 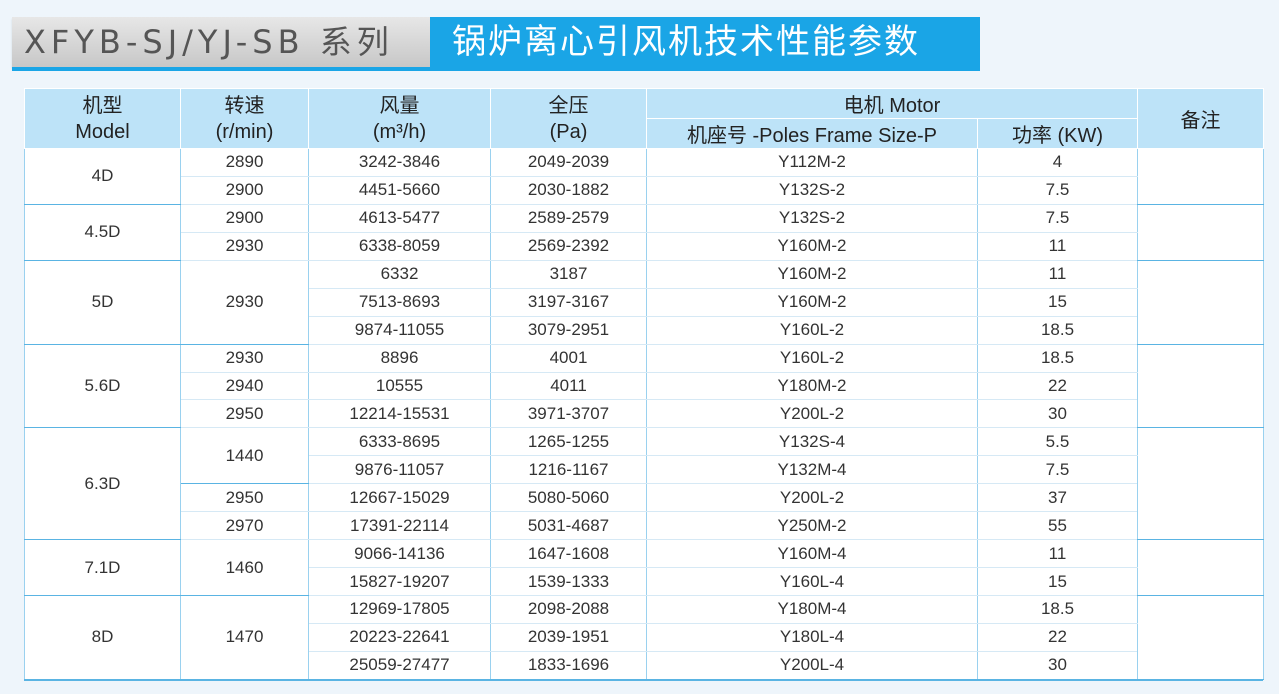 What do you see at coordinates (1057, 442) in the screenshot?
I see `power-cell: 5.5` at bounding box center [1057, 442].